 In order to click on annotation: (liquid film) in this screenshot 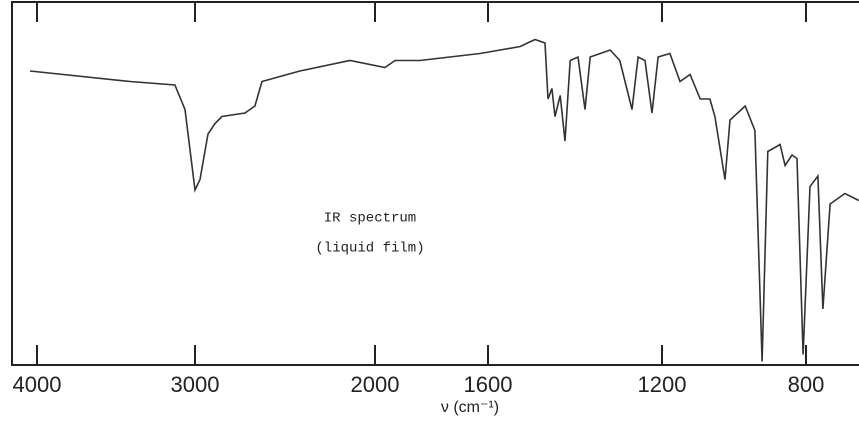, I will do `click(369, 249)`.